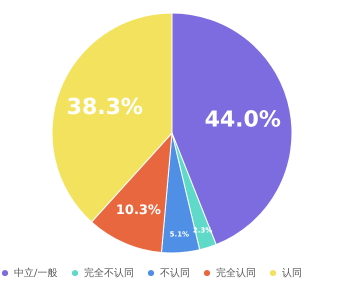 Image resolution: width=347 pixels, height=284 pixels. What do you see at coordinates (138, 210) in the screenshot?
I see `data-label: 10.3%` at bounding box center [138, 210].